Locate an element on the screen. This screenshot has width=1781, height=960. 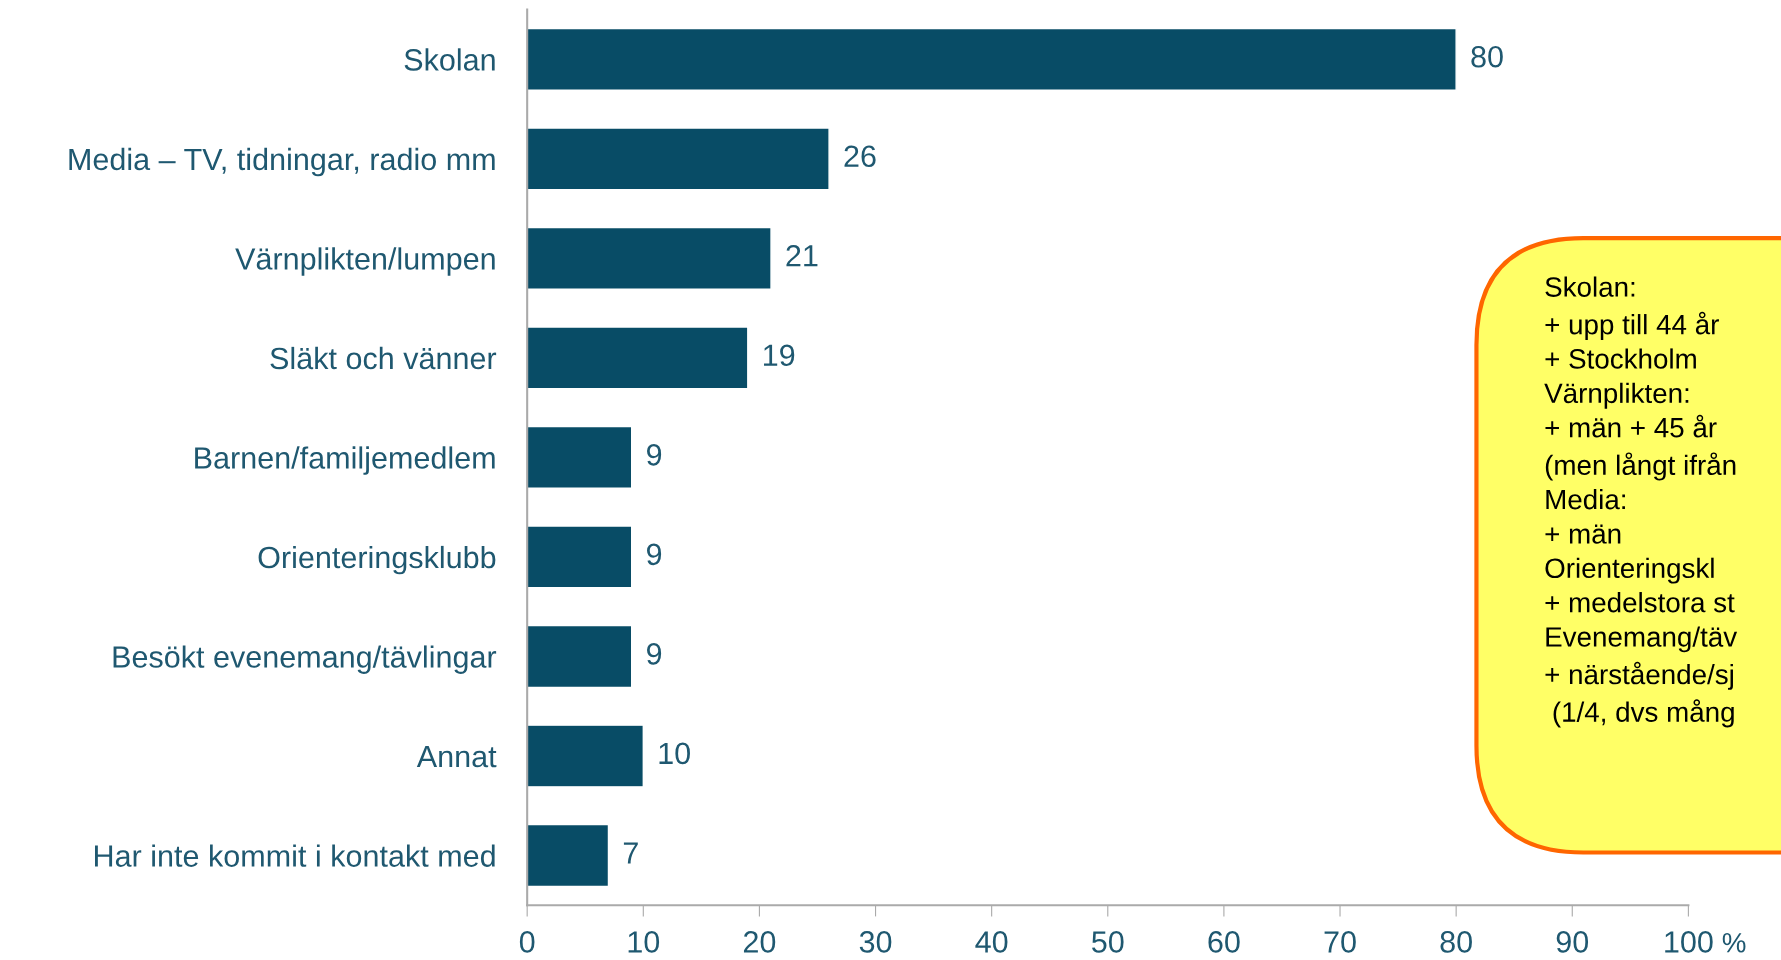
x-tick-label: 90 is located at coordinates (1572, 942).